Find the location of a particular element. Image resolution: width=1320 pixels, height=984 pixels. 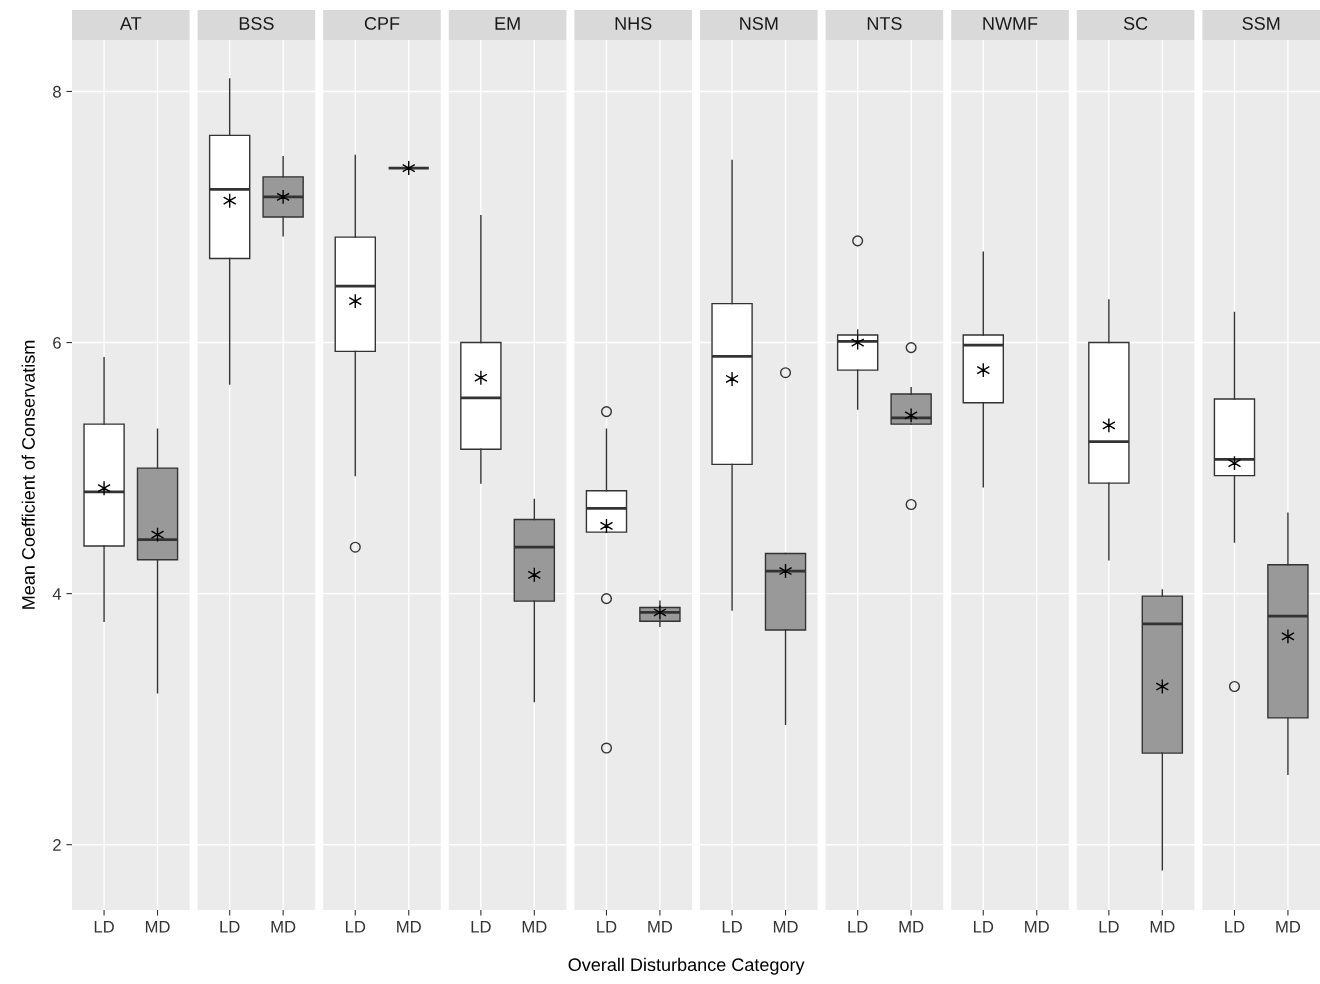

chart-title: NSM is located at coordinates (759, 23).